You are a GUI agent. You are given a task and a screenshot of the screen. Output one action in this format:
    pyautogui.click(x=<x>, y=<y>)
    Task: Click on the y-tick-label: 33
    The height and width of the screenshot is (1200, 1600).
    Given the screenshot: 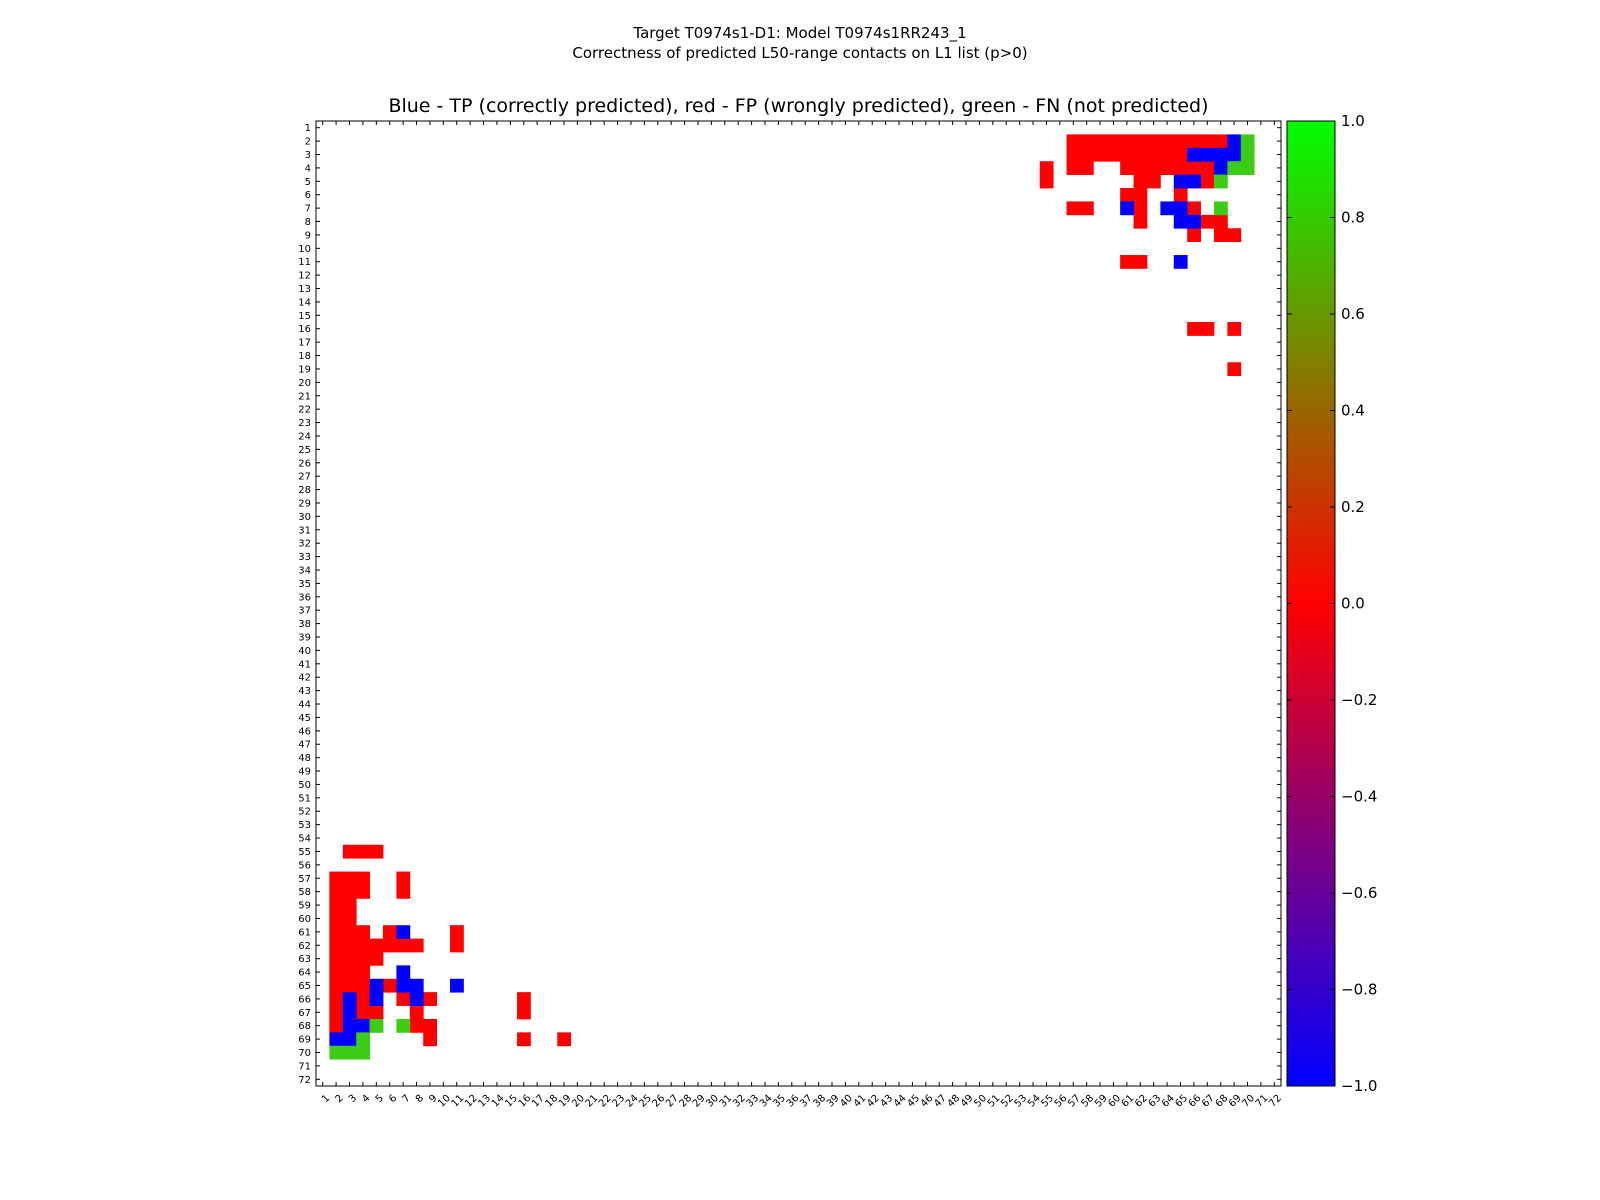 What is the action you would take?
    pyautogui.click(x=304, y=557)
    